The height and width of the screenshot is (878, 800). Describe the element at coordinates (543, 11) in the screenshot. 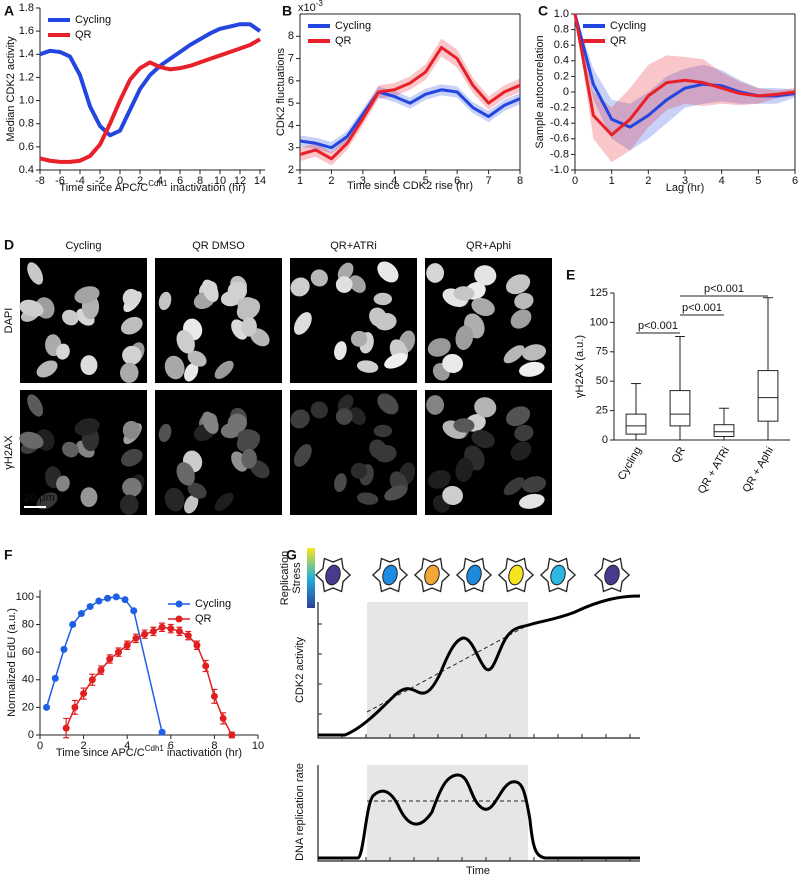

I see `panel-letter: C` at that location.